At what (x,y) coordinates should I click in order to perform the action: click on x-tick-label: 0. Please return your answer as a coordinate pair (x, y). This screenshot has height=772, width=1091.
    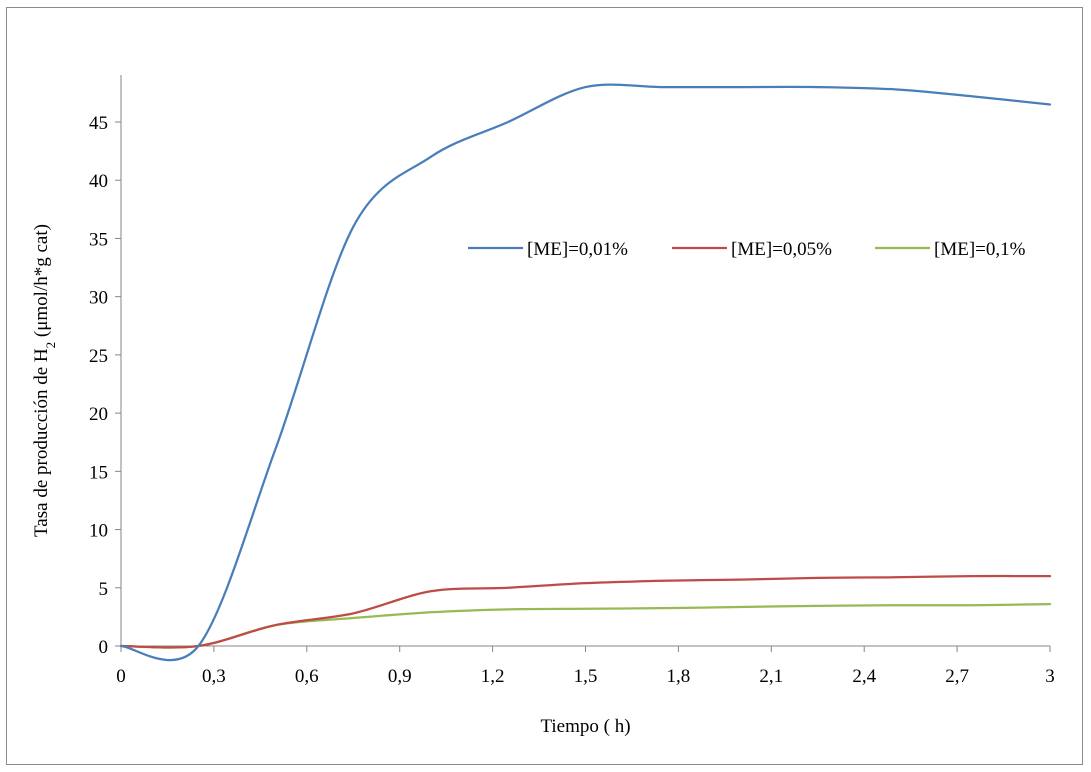
    Looking at the image, I should click on (121, 676).